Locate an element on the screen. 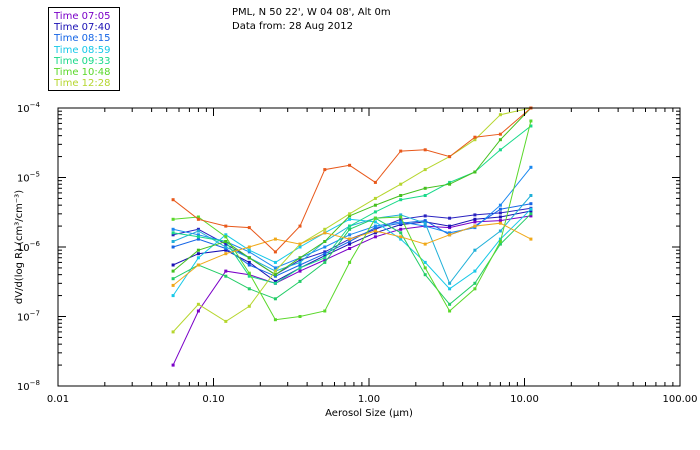 Image resolution: width=700 pixels, height=450 pixels. y-tick-exponent: −8 is located at coordinates (35, 383).